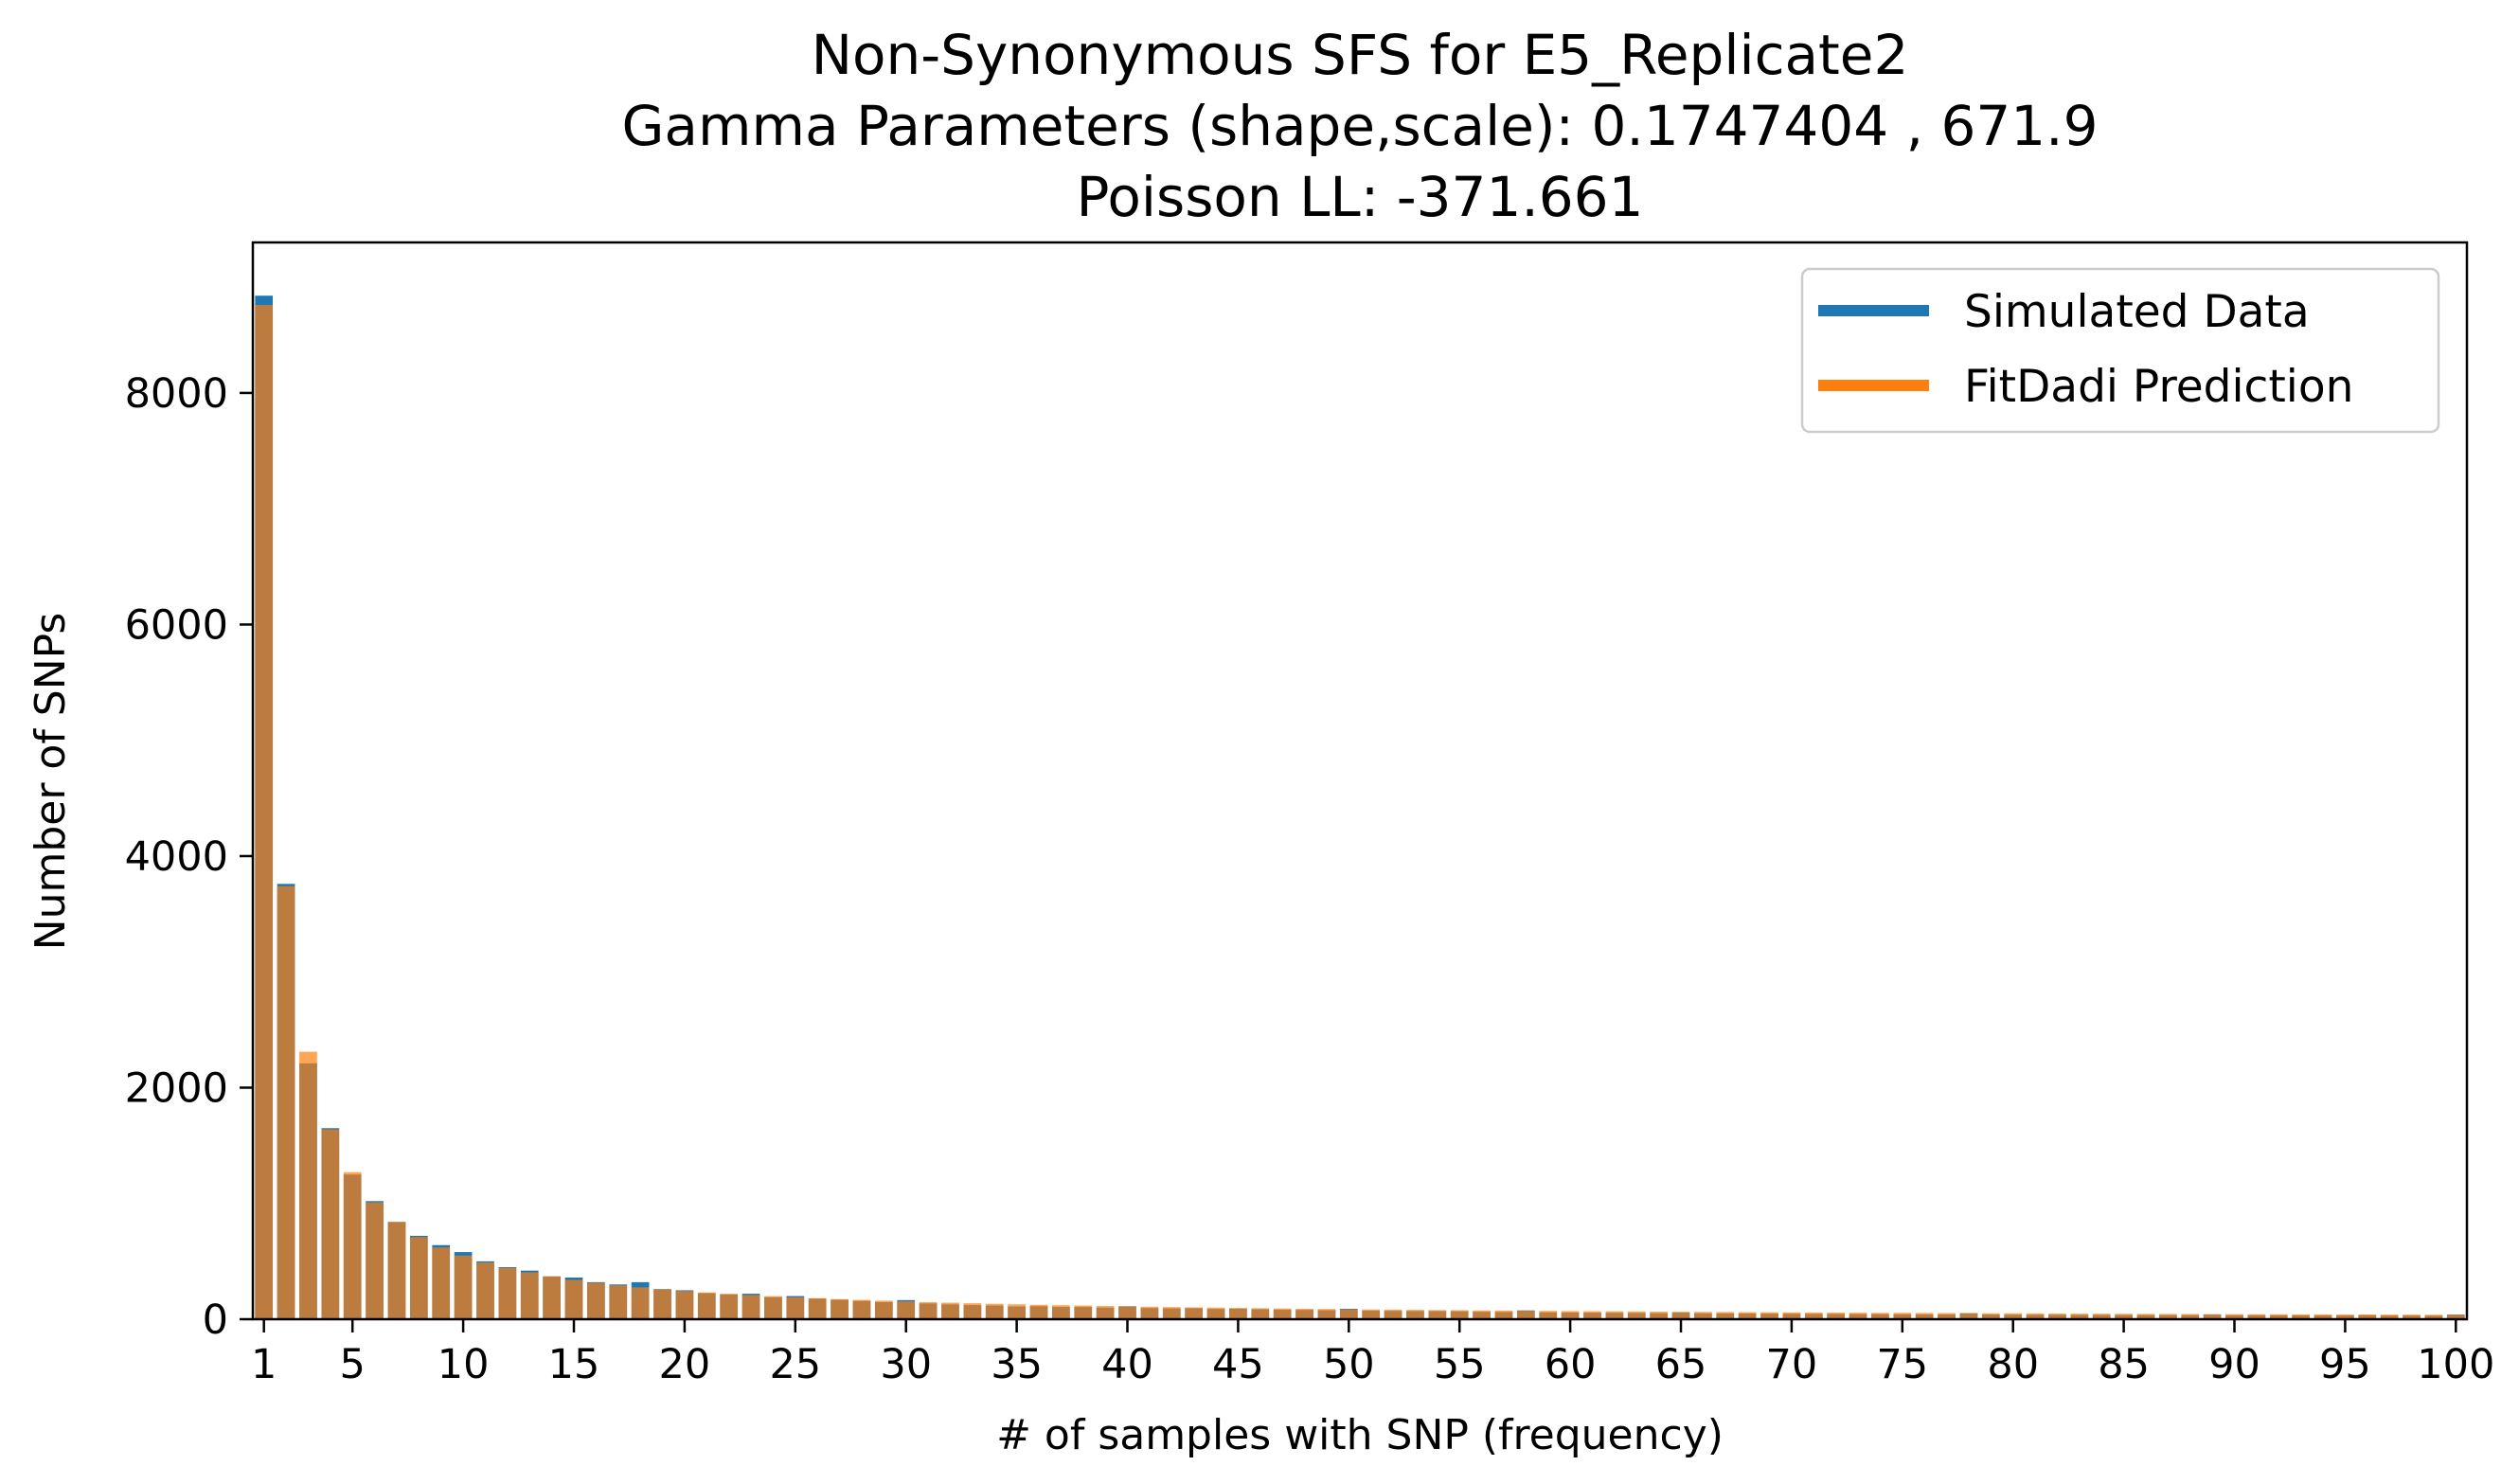 This screenshot has width=2519, height=1484. I want to click on legend: Simulated Data FitDadi Prediction, so click(2120, 350).